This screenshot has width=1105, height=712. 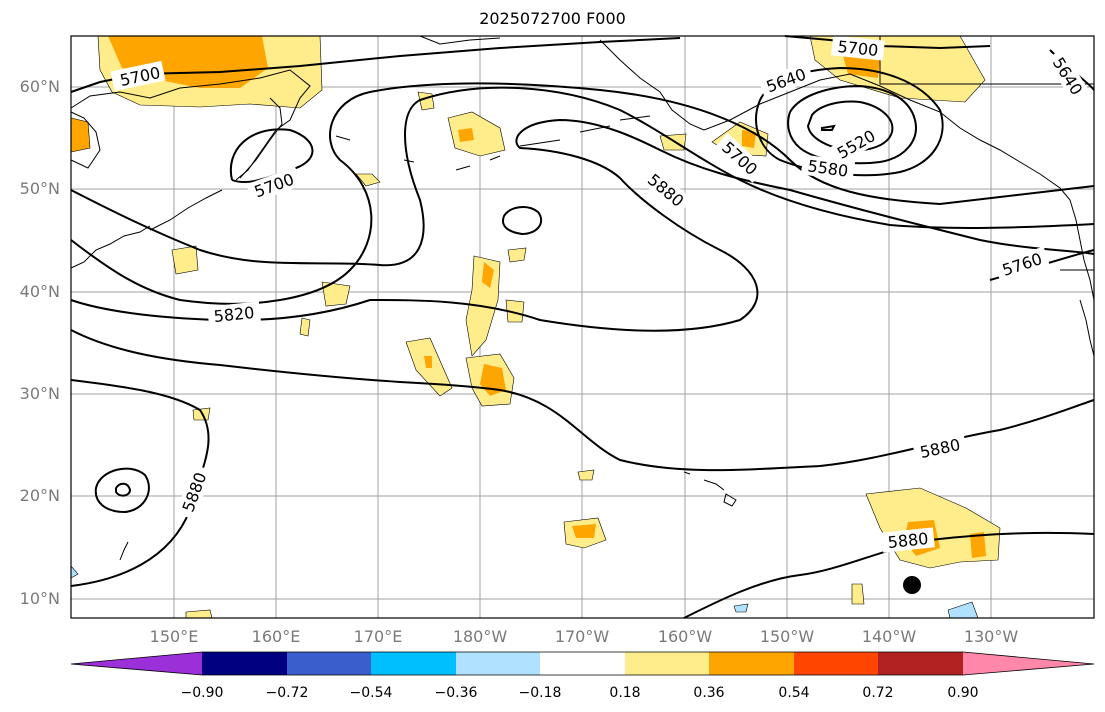 What do you see at coordinates (234, 314) in the screenshot?
I see `contour-label: 5820` at bounding box center [234, 314].